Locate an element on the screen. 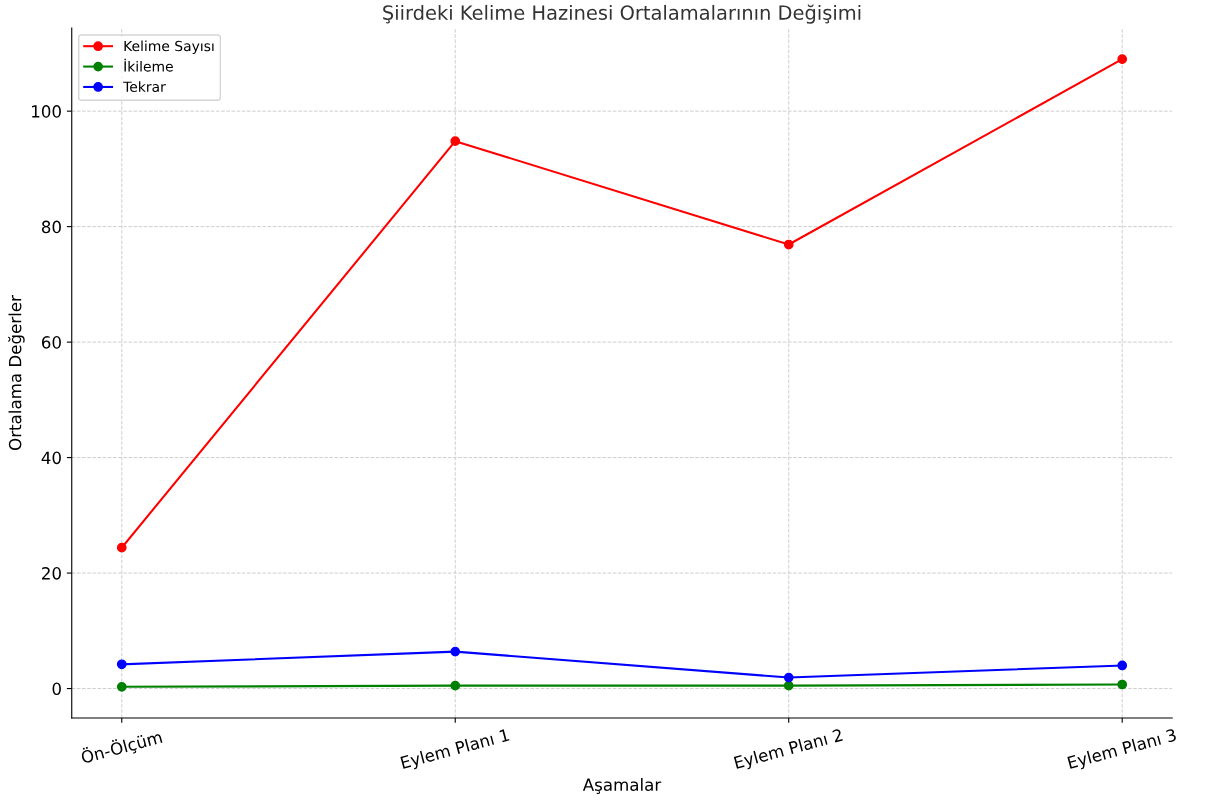  y-tick-label: 40 is located at coordinates (51, 458).